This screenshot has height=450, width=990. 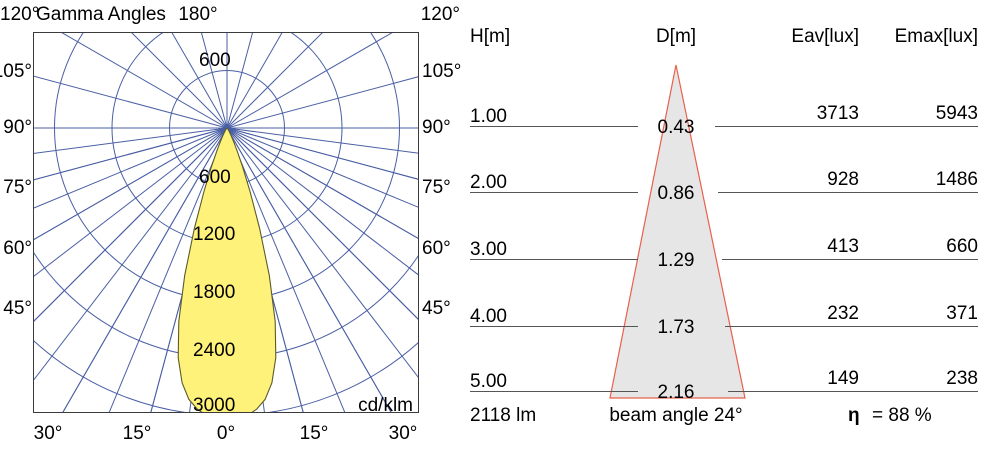 What do you see at coordinates (488, 182) in the screenshot?
I see `cell-height-2: 2.00` at bounding box center [488, 182].